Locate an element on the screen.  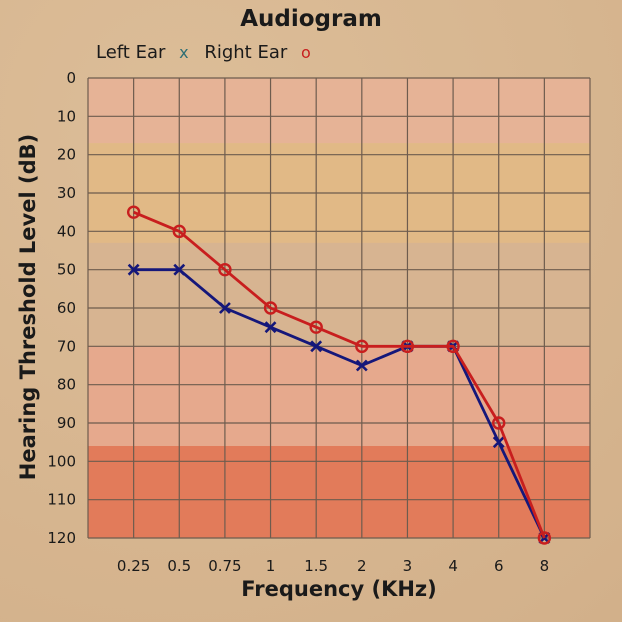
x-tick-label: 4 is located at coordinates (453, 566).